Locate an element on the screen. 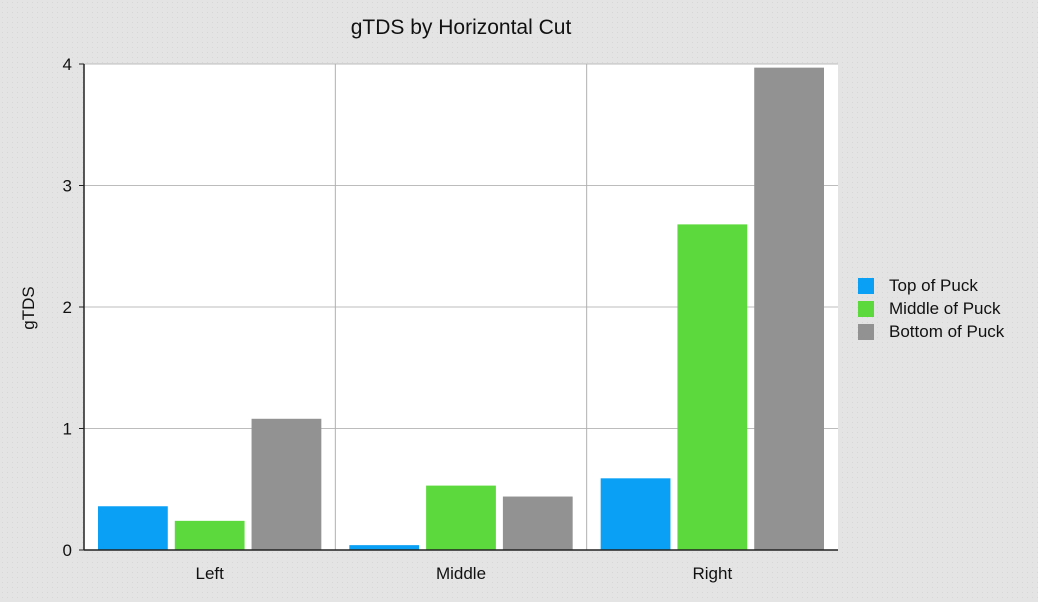  legend-swatch-middle-of-puck is located at coordinates (866, 308).